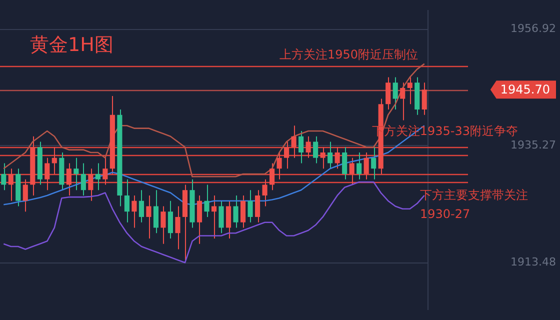 The image size is (560, 320). I want to click on ref-line-label: 下方主要支撑带关注 1930-27, so click(474, 205).